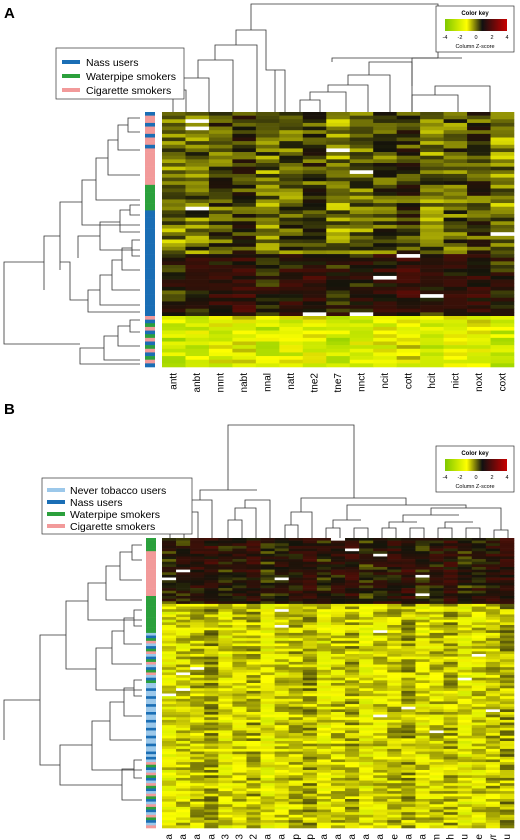 This screenshot has height=840, width=520. Describe the element at coordinates (475, 454) in the screenshot. I see `color-key-title-b: Color key` at that location.